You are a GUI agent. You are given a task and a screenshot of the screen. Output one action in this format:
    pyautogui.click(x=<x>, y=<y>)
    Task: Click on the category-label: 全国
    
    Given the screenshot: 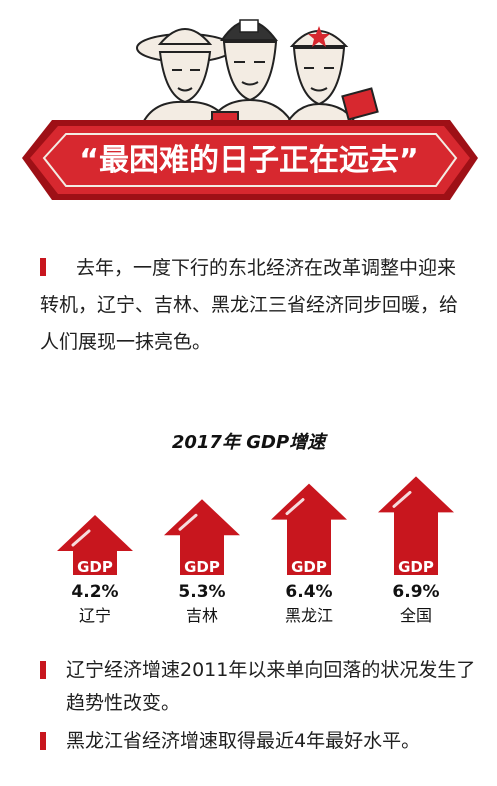 What is the action you would take?
    pyautogui.click(x=416, y=615)
    